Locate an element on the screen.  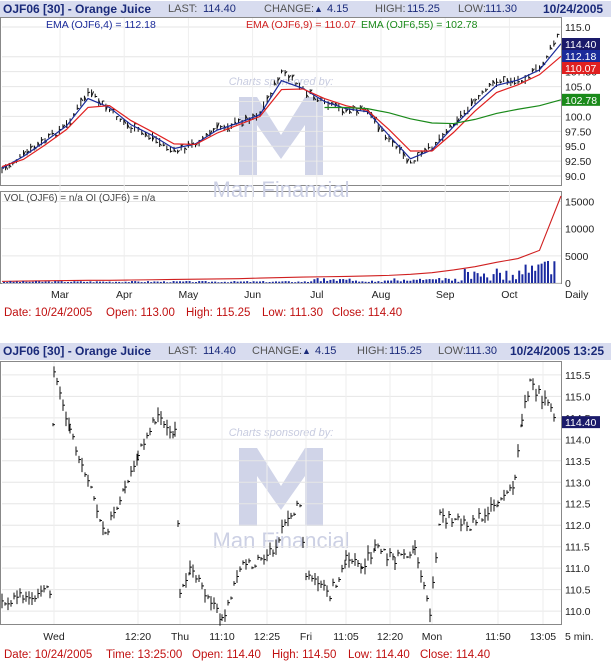
month-label: Mar is located at coordinates (60, 295).